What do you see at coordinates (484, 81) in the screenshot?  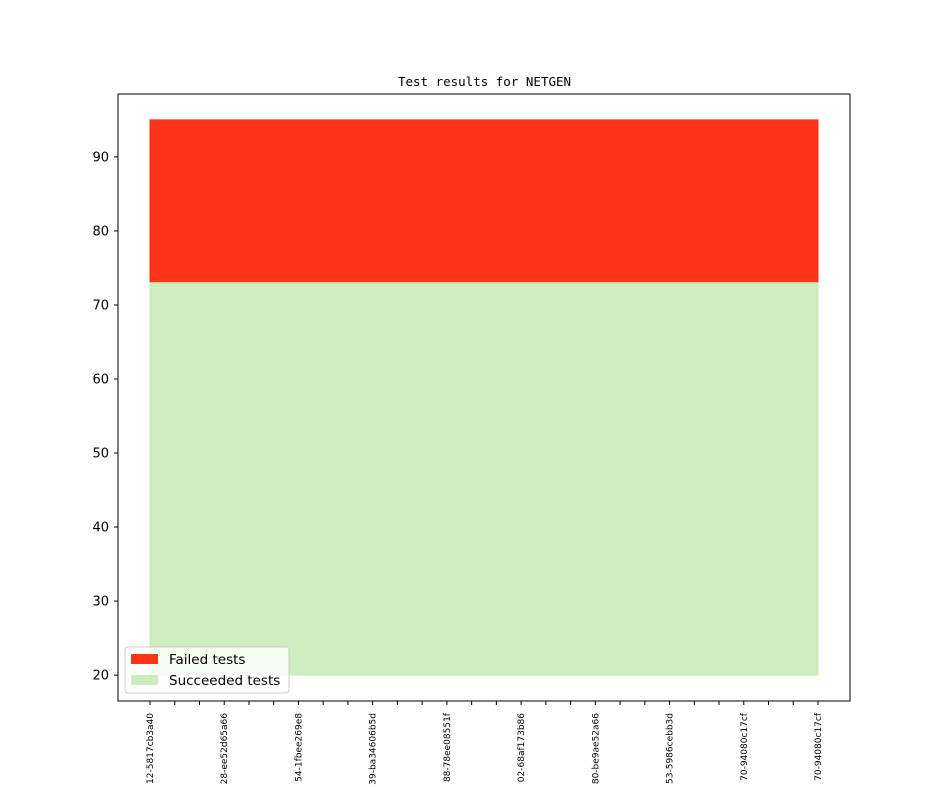 I see `chart-title: Test results for NETGEN` at bounding box center [484, 81].